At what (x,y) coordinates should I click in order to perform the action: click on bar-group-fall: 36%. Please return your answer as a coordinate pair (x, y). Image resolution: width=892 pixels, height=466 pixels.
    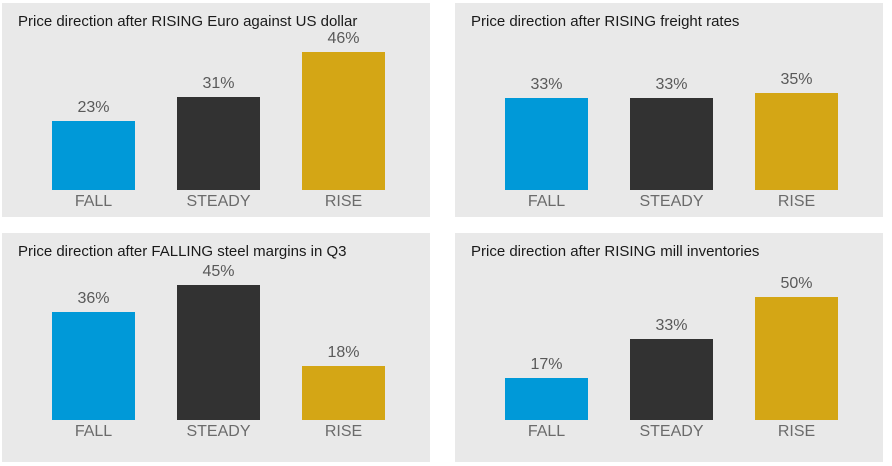
    Looking at the image, I should click on (93, 355).